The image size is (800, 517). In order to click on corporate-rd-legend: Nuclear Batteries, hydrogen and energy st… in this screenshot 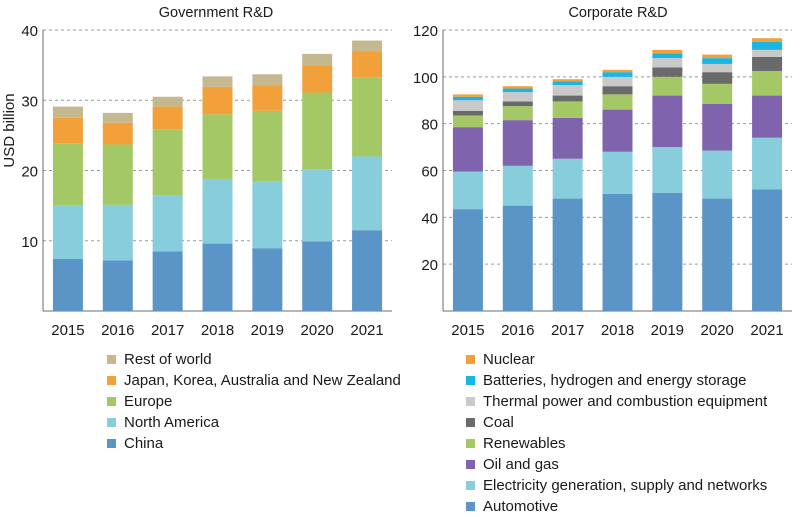, I will do `click(616, 433)`.